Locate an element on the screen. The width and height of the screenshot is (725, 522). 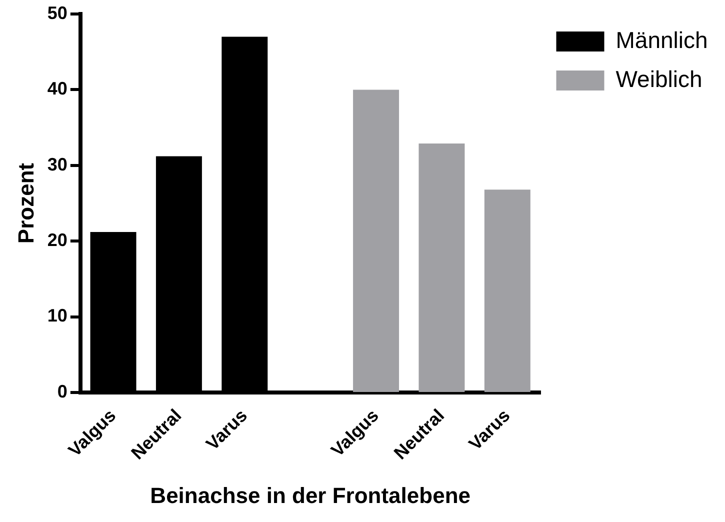
y-tick-label: 10 is located at coordinates (57, 316).